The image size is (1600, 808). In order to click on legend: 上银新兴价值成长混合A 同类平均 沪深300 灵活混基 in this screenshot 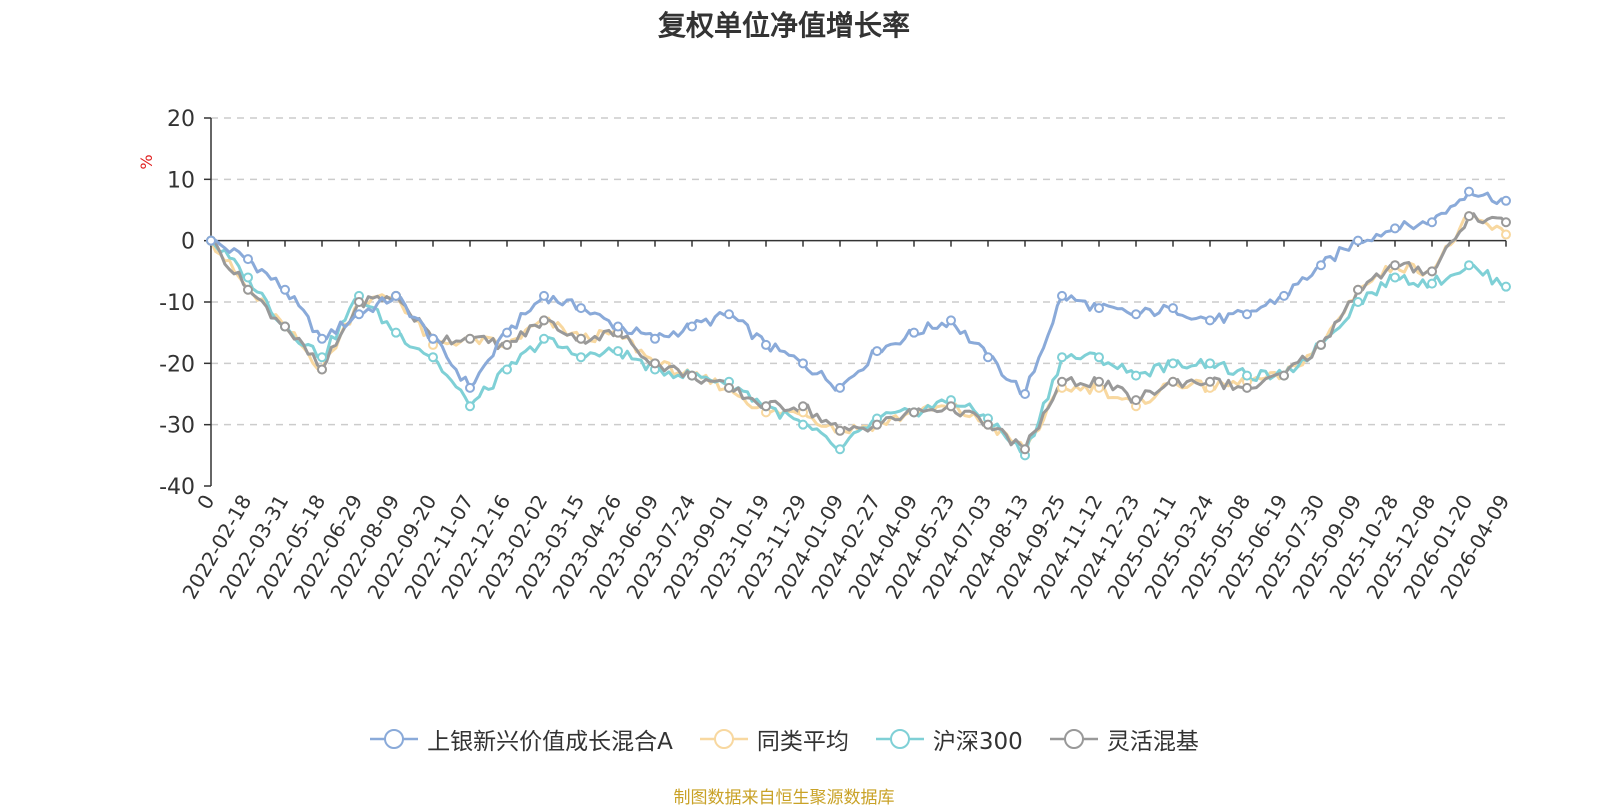, I will do `click(784, 739)`.